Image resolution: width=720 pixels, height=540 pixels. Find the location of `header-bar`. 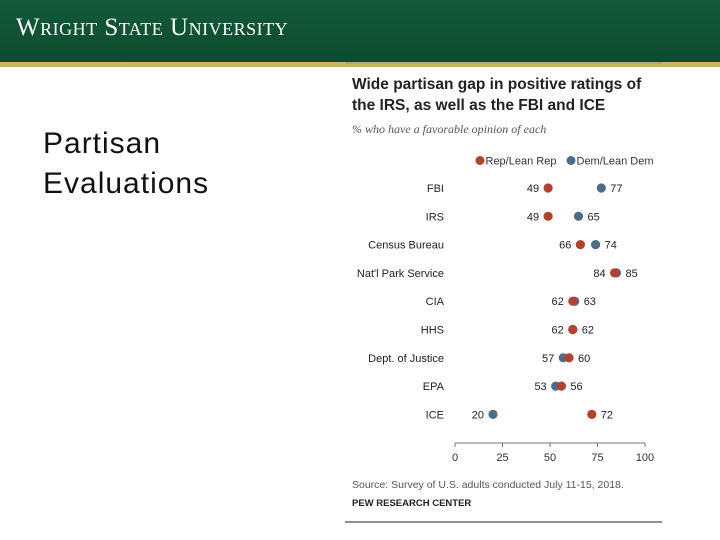

header-bar is located at coordinates (360, 31).